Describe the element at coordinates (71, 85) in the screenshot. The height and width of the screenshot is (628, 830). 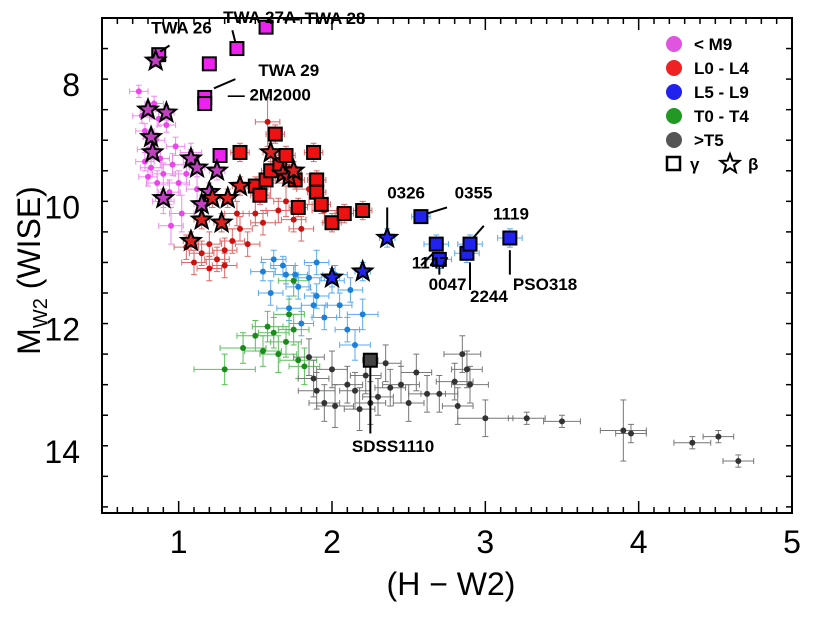
I see `y-tick-label: 8` at that location.